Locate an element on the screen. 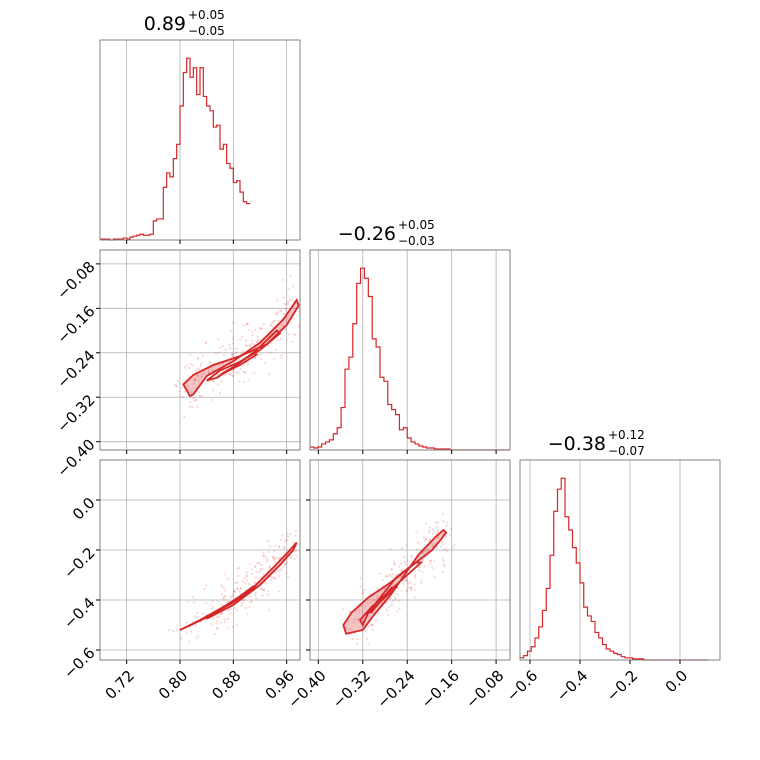 Image resolution: width=760 pixels, height=760 pixels. panel-frame is located at coordinates (620, 560).